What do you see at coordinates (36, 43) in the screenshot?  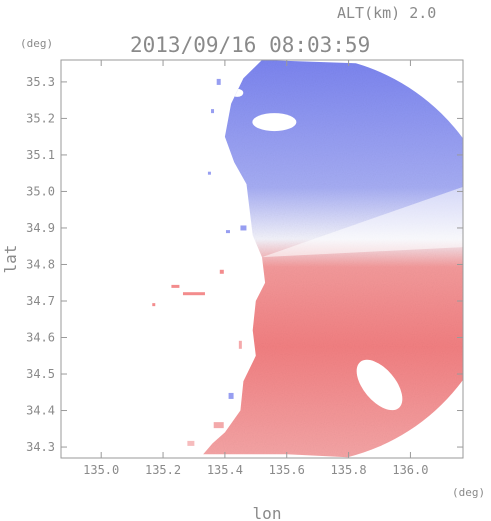 I see `y-unit-label: (deg)` at bounding box center [36, 43].